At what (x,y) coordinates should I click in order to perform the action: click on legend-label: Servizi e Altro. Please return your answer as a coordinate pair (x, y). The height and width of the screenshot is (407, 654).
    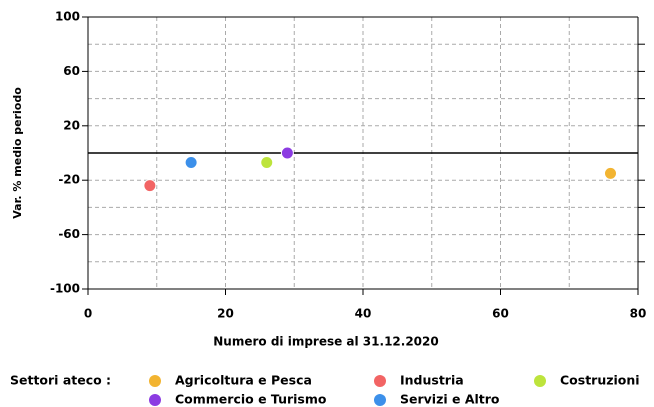
    Looking at the image, I should click on (450, 399).